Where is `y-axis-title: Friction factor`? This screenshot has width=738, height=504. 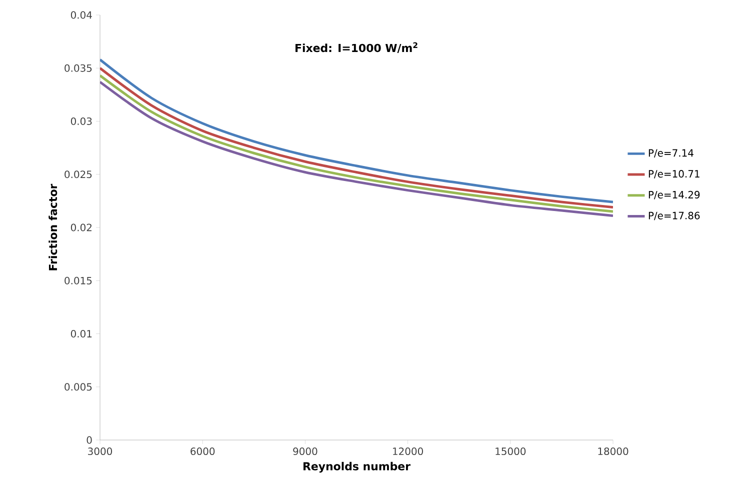 y-axis-title: Friction factor is located at coordinates (53, 227).